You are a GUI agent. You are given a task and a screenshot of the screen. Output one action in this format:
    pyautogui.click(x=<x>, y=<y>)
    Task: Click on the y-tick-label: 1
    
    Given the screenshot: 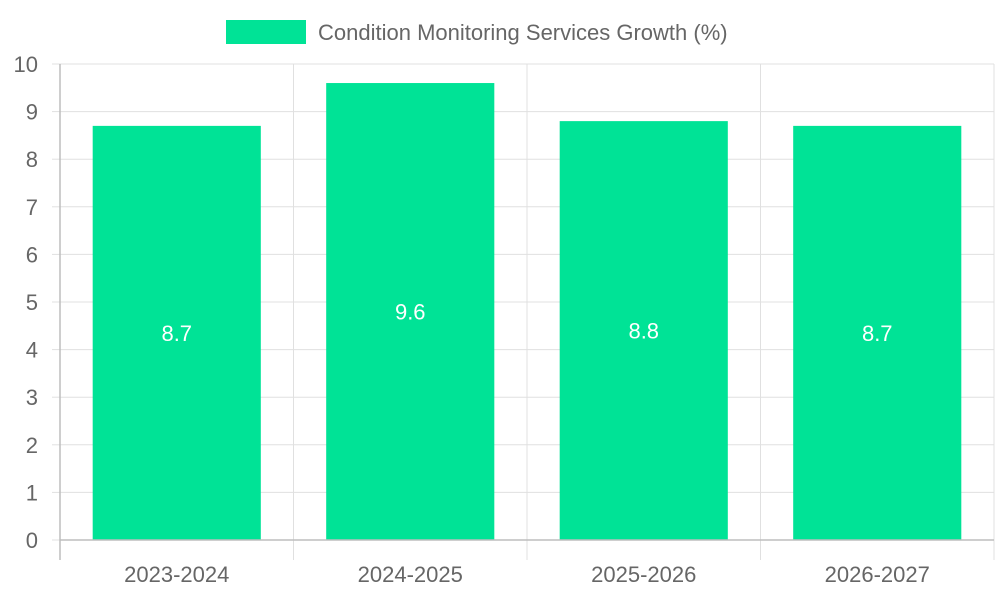 What is the action you would take?
    pyautogui.click(x=32, y=492)
    